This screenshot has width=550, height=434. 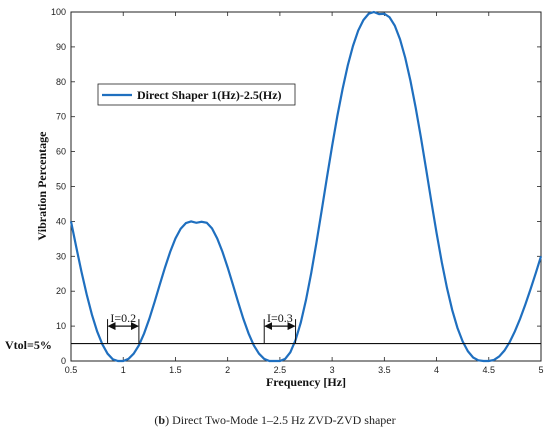 I want to click on x-tick-label: 4.5, so click(x=489, y=370).